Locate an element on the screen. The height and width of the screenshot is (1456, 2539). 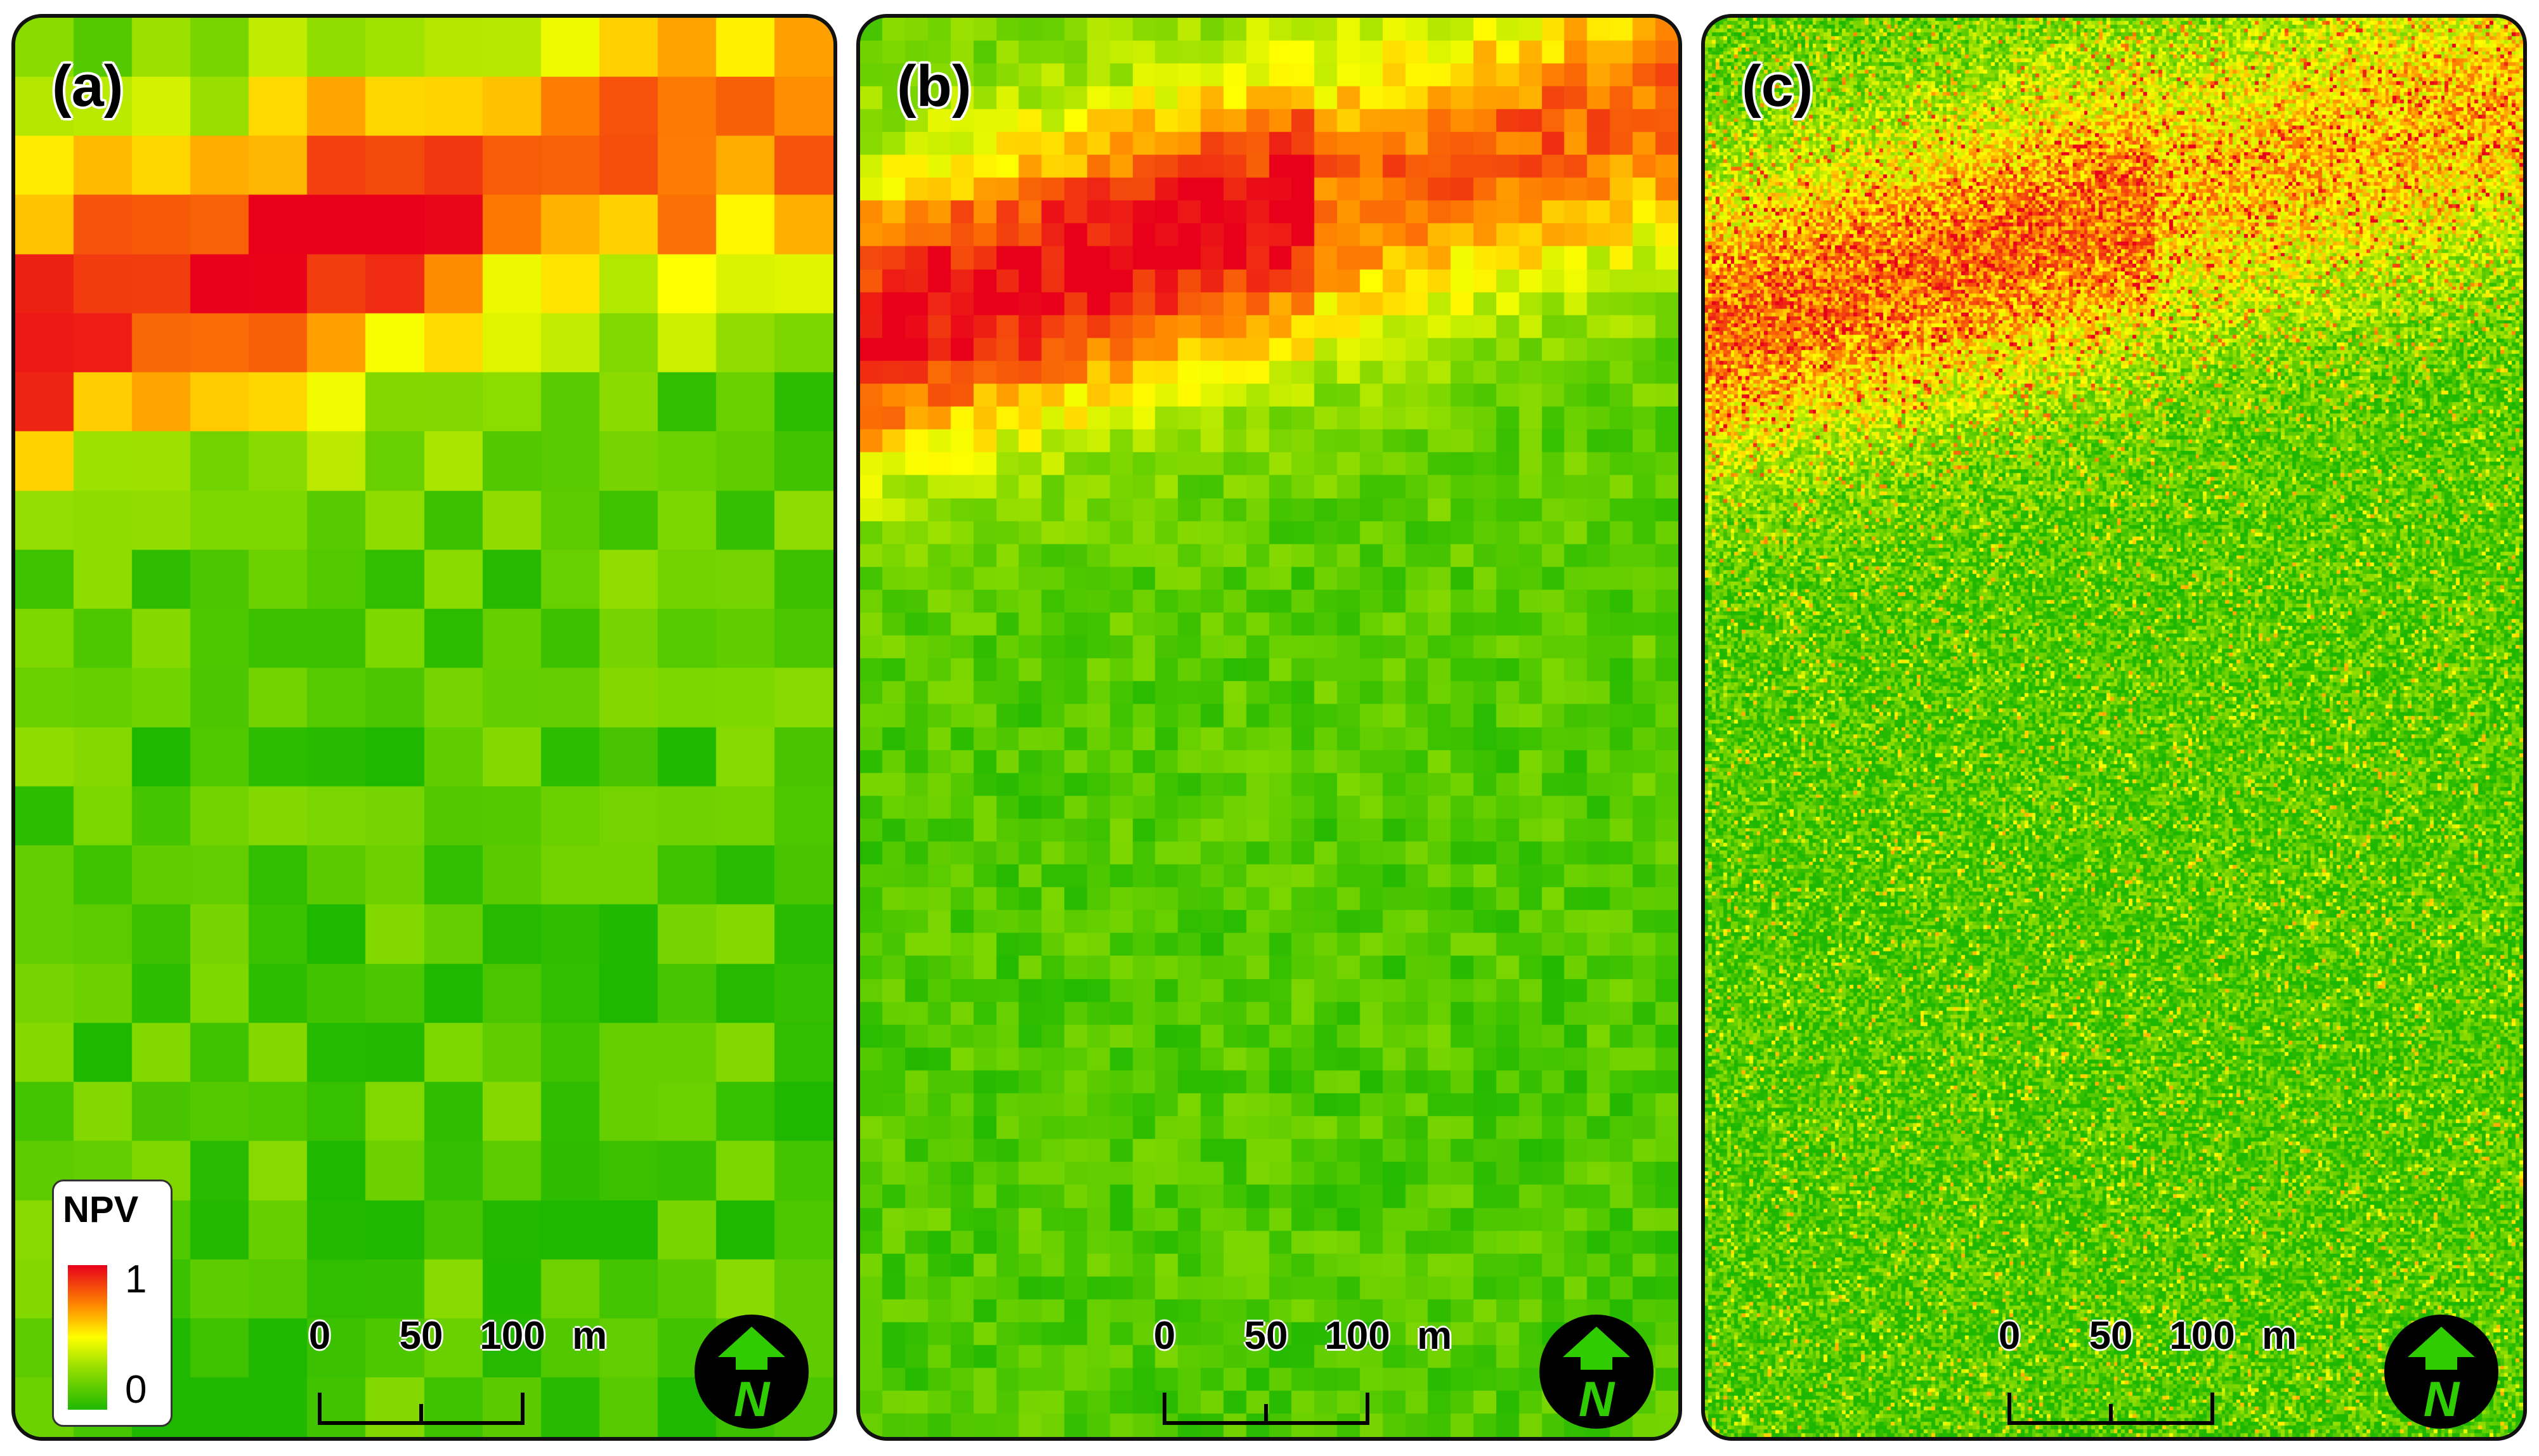
scale-bar-a: 0 50 100 m is located at coordinates (442, 1375).